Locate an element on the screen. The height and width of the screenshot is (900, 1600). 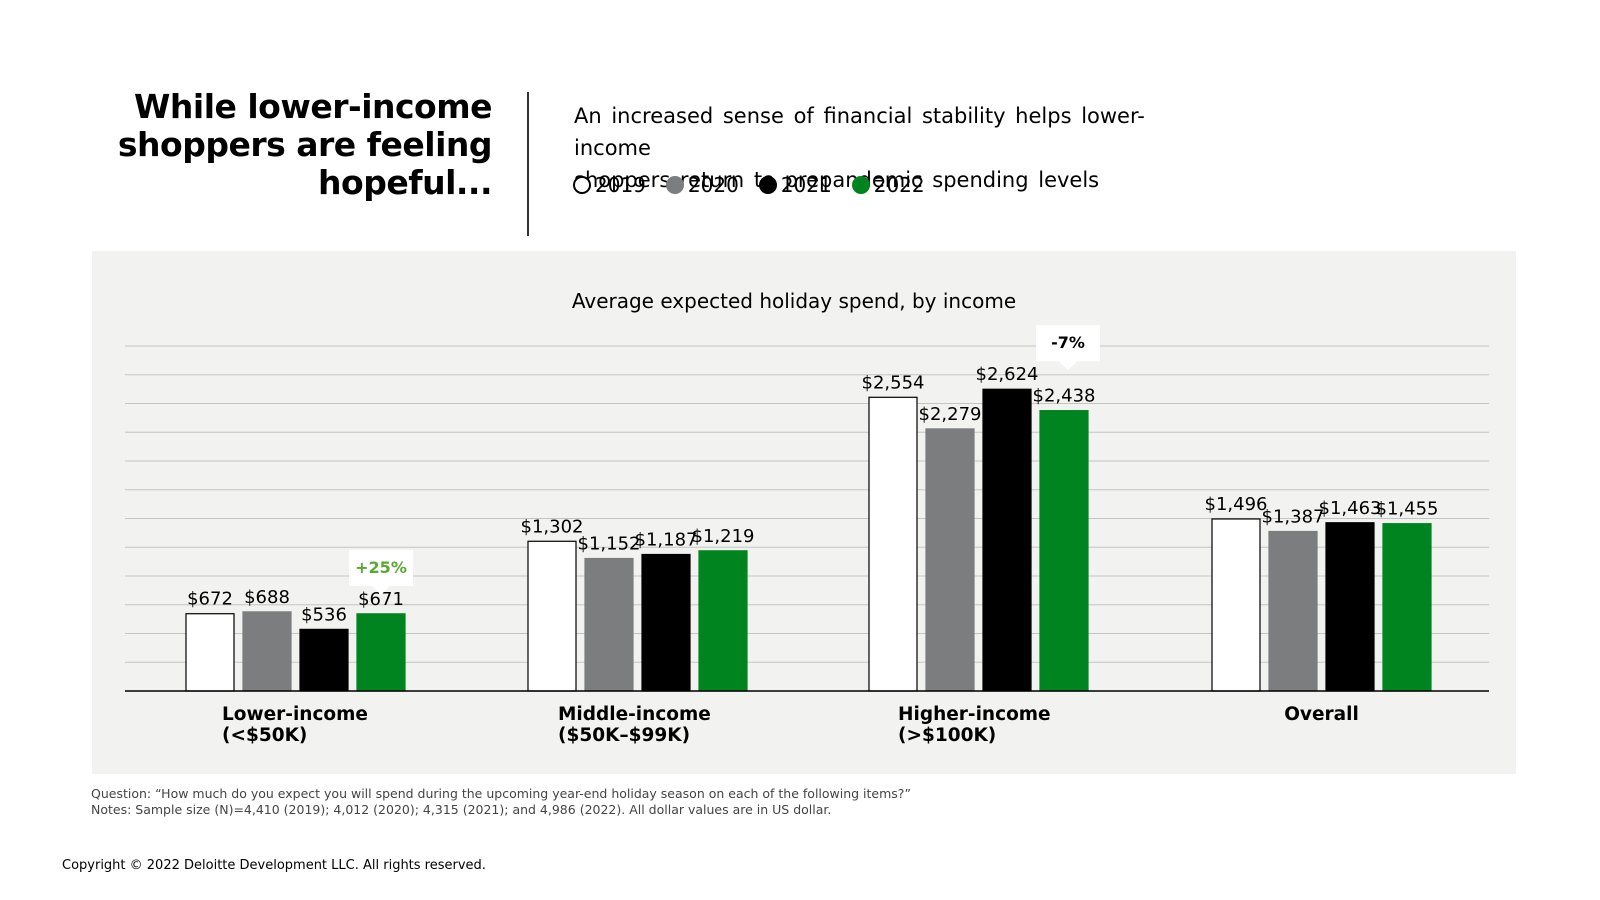
legend-label-2022: 2022 is located at coordinates (899, 185).